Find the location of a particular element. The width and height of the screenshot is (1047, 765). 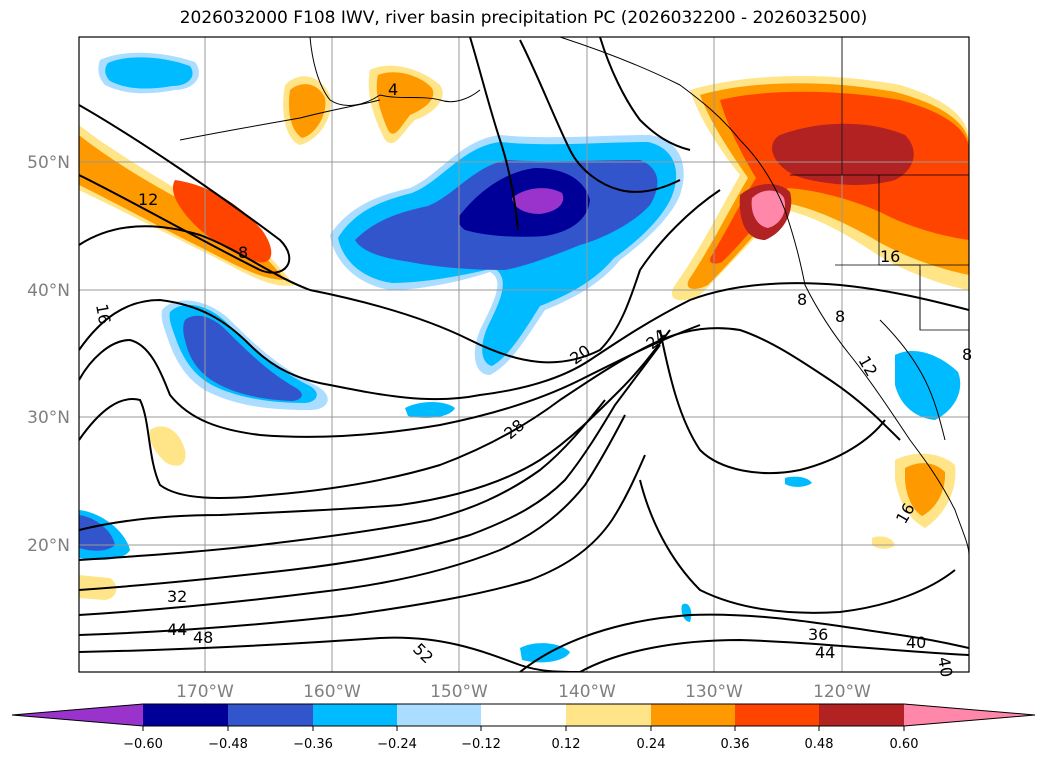

contour-label-8-coast: 8 is located at coordinates (802, 299).